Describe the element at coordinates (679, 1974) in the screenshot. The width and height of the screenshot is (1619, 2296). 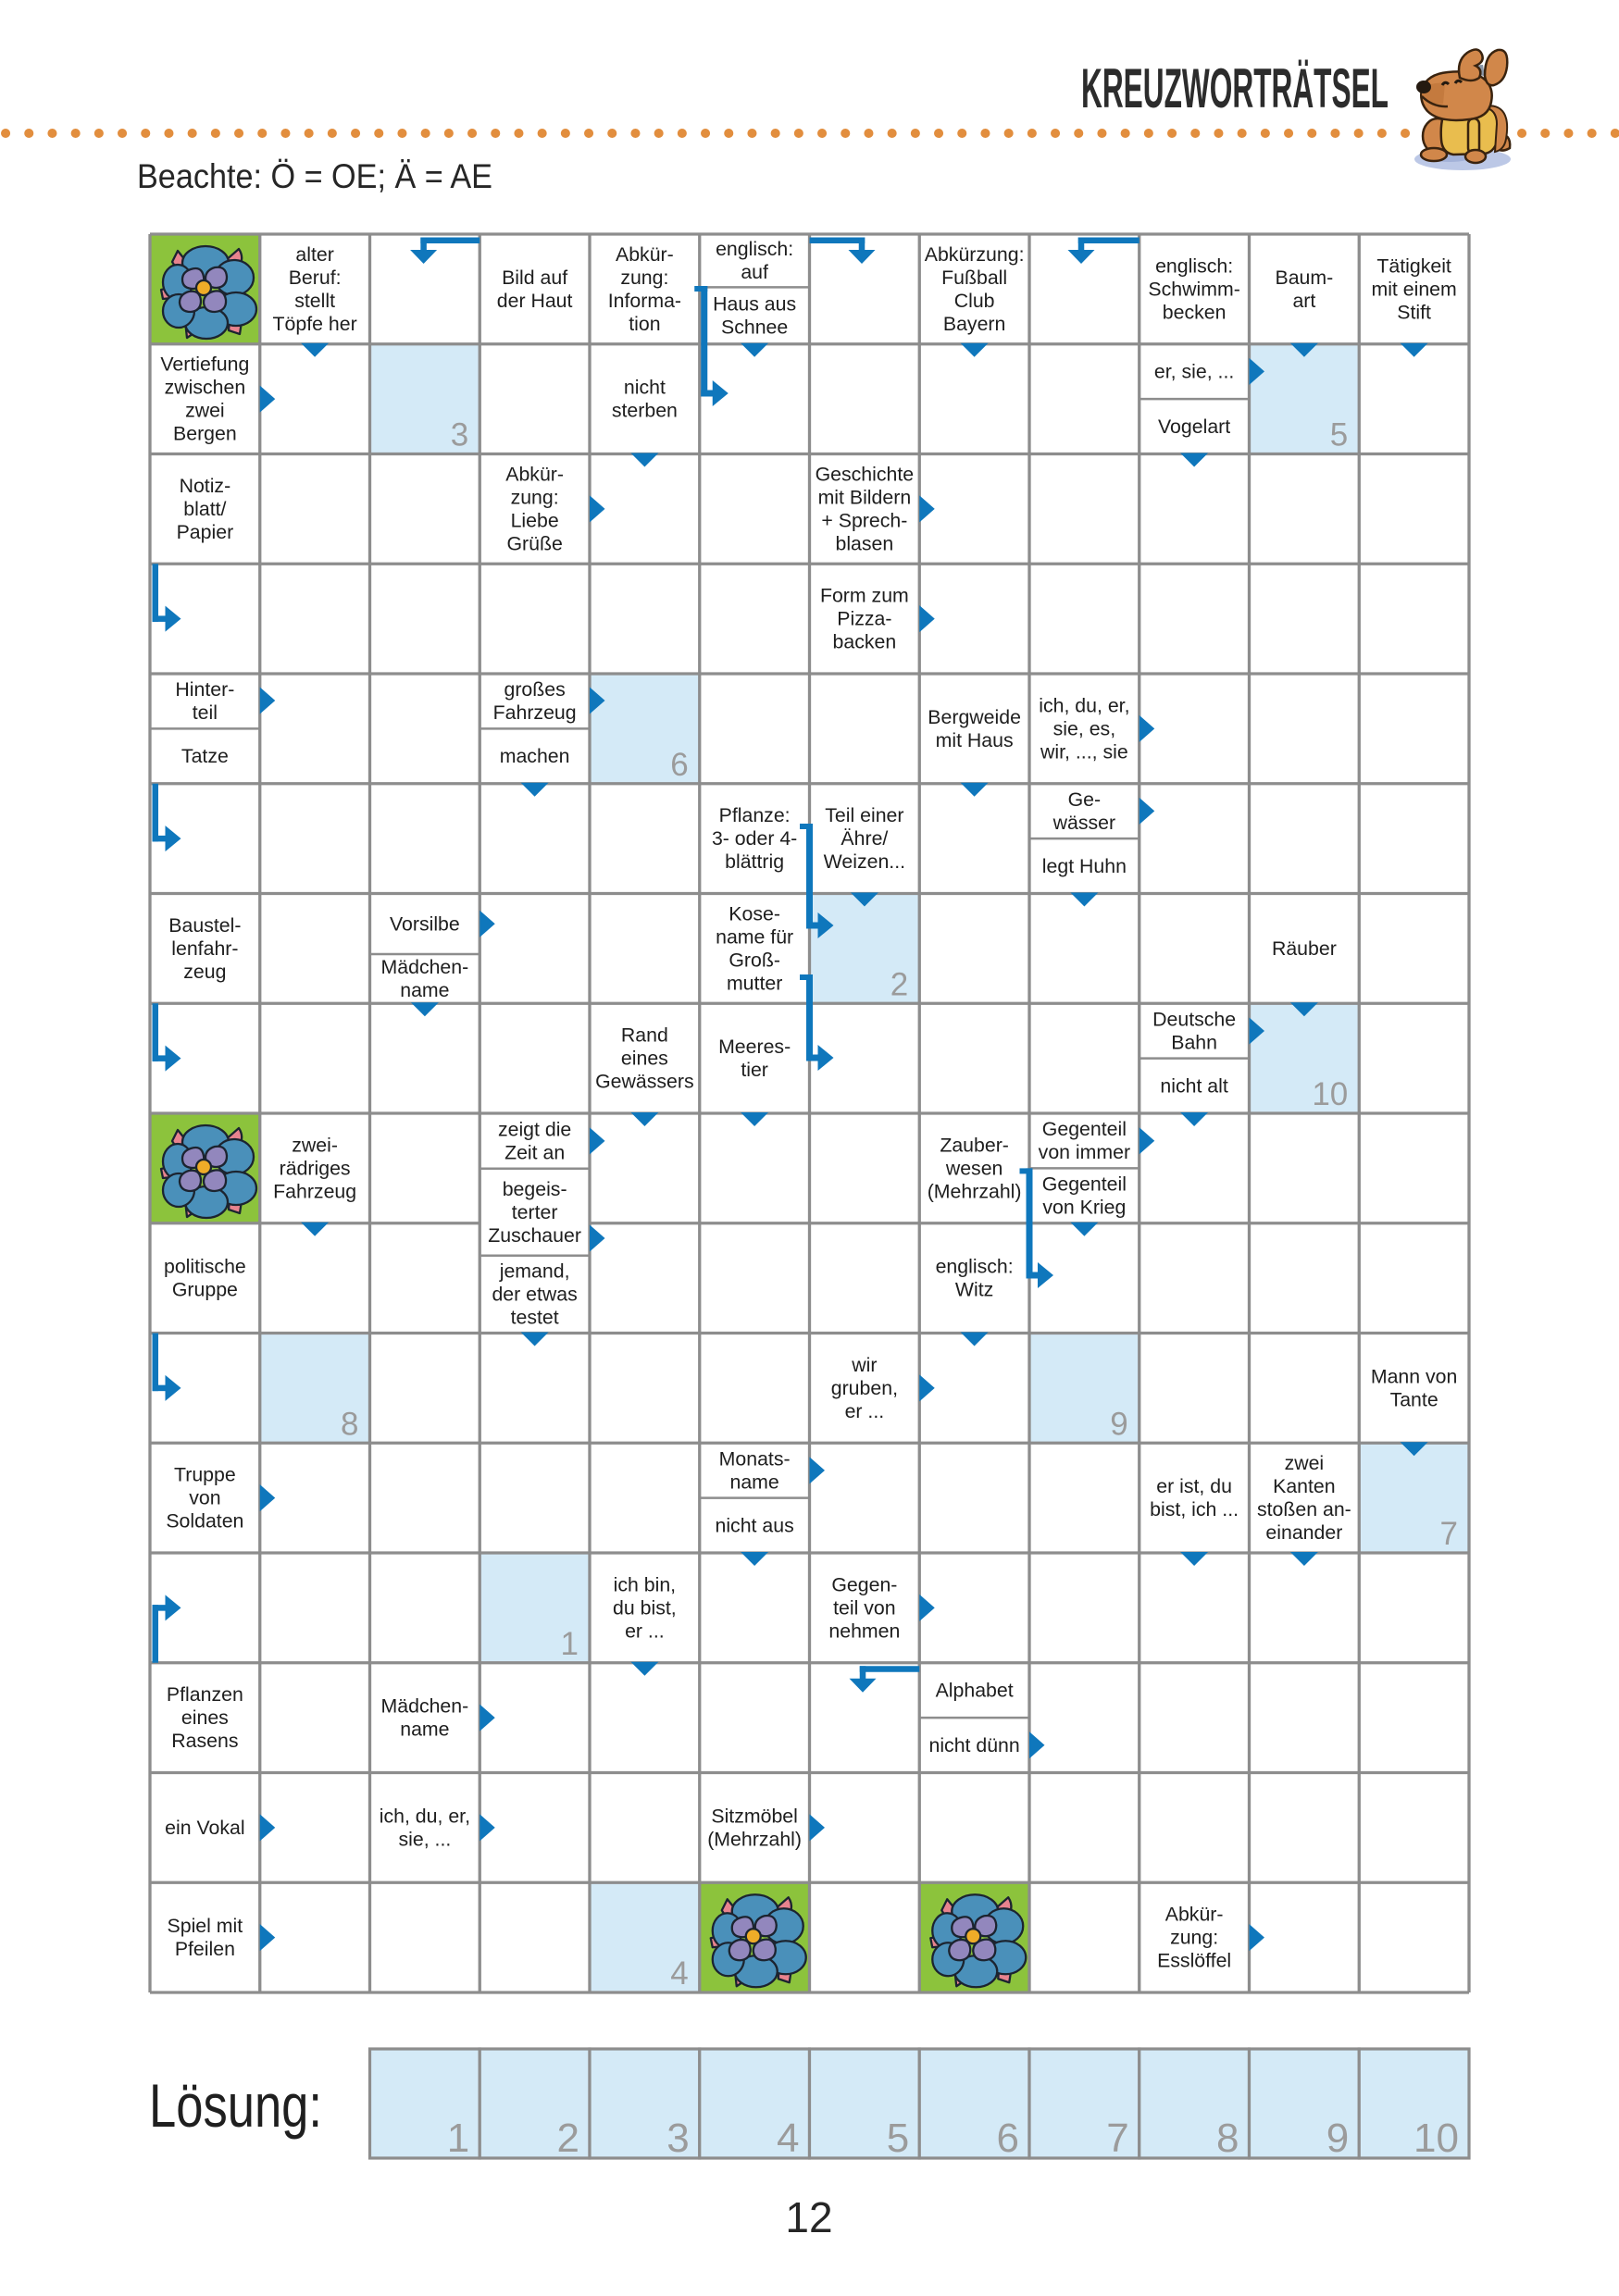
I see `svg-text: 4` at that location.